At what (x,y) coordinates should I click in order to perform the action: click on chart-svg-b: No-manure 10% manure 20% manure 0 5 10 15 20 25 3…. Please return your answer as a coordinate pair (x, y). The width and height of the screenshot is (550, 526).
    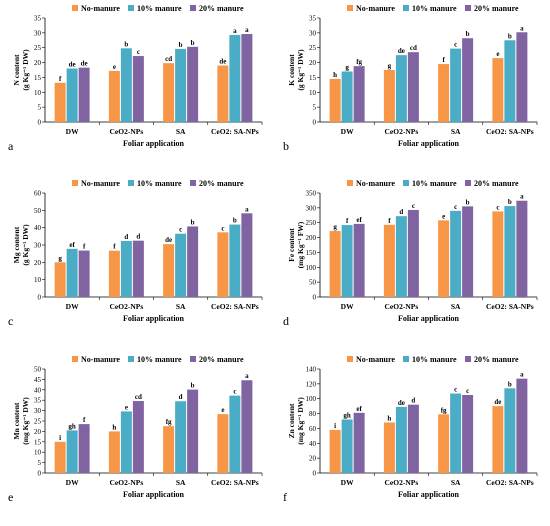
    Looking at the image, I should click on (410, 78).